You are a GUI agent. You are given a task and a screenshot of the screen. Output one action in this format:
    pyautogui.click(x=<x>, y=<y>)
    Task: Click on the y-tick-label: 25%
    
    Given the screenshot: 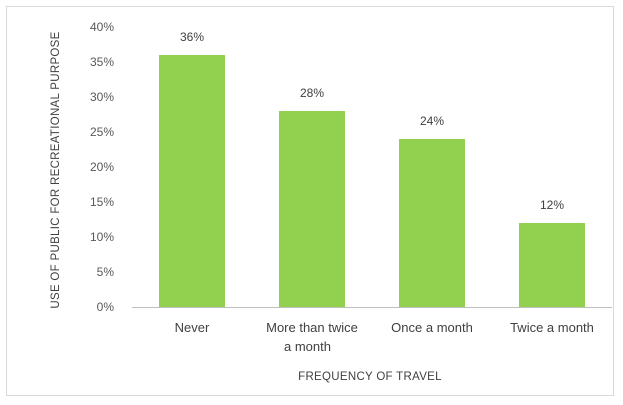 What is the action you would take?
    pyautogui.click(x=102, y=132)
    